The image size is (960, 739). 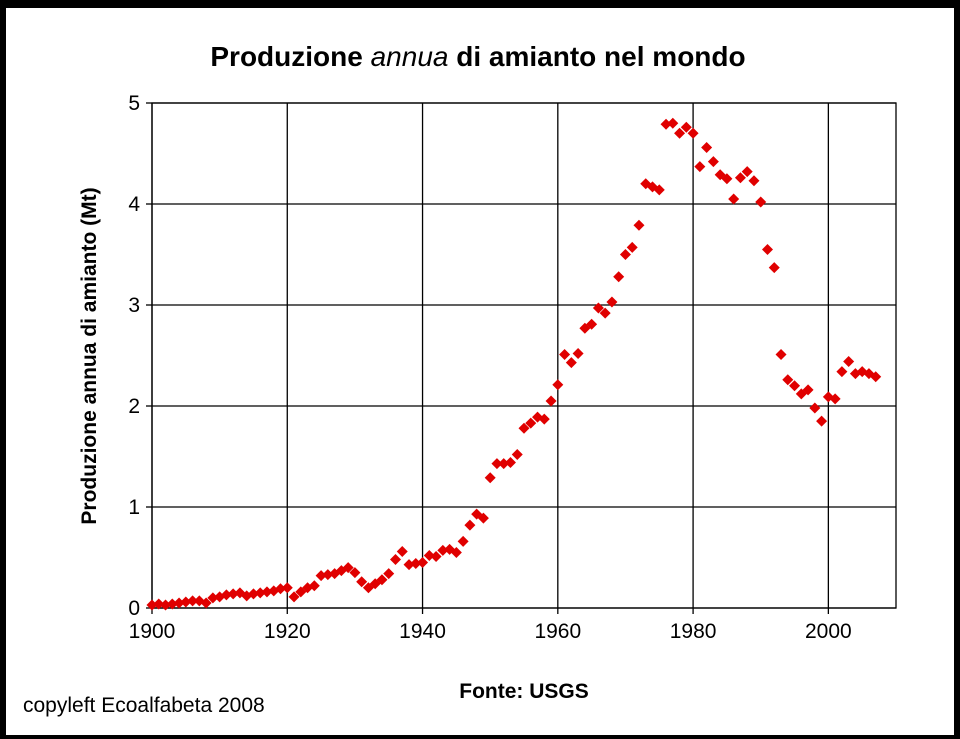 I want to click on y-tick-label: 5, so click(x=134, y=103).